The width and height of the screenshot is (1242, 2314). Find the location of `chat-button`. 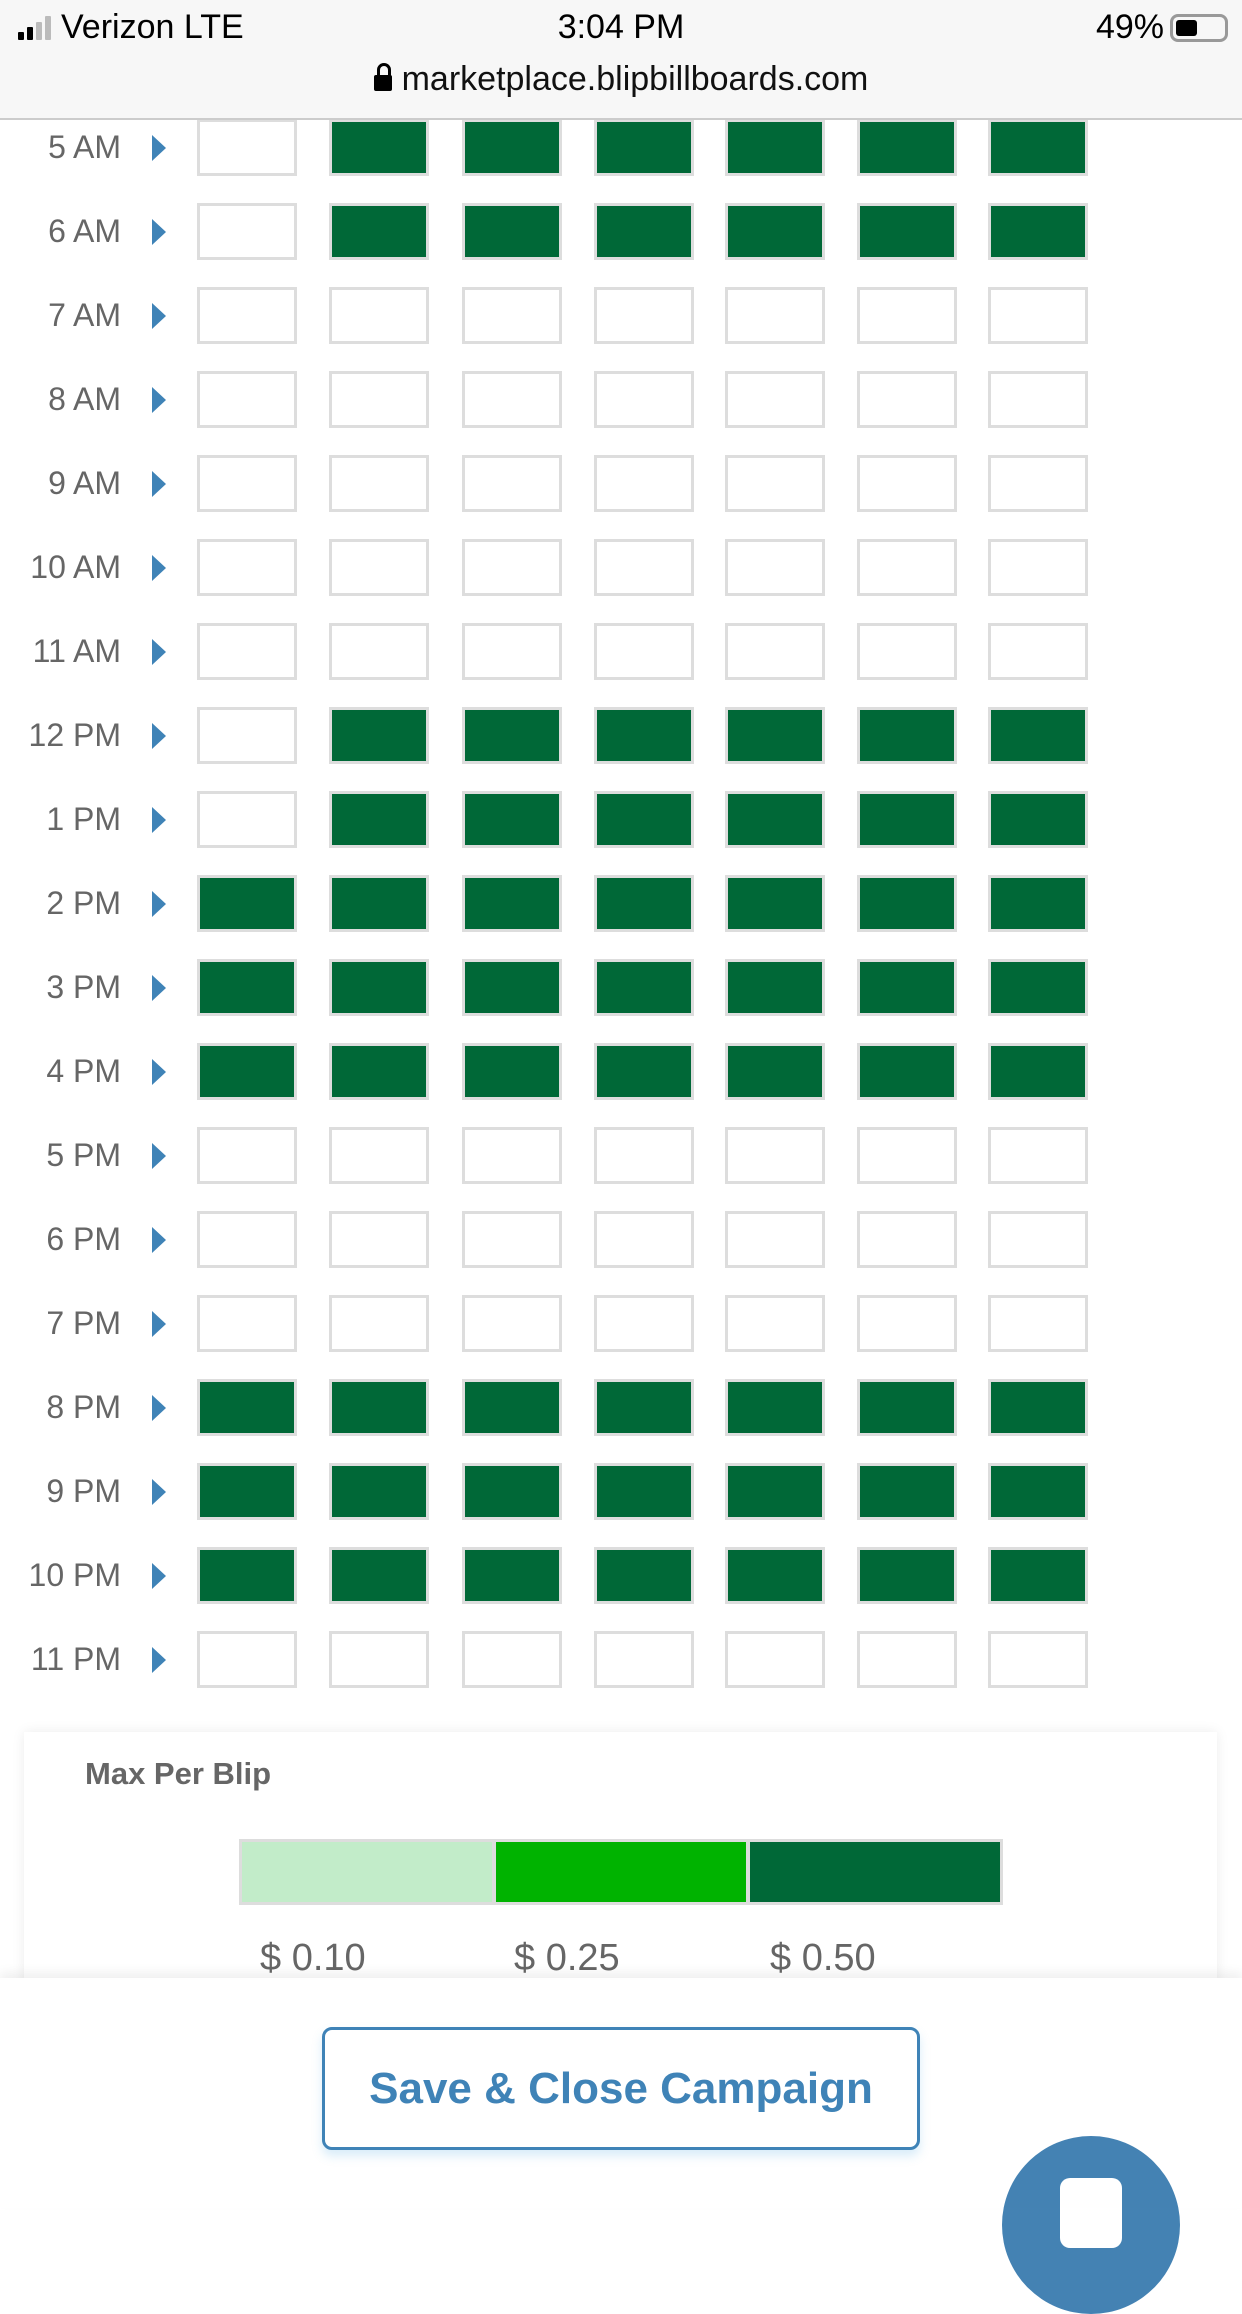

chat-button is located at coordinates (1091, 2225).